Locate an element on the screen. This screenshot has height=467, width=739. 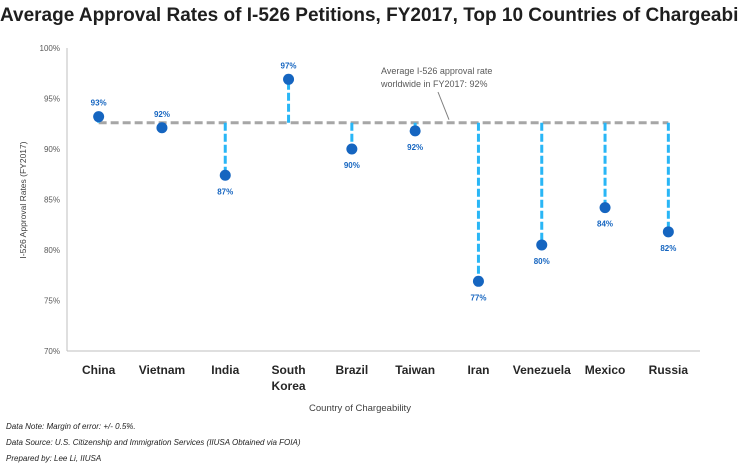
prepared-by-note: Prepared by: Lee Li, IIUSA is located at coordinates (54, 458).